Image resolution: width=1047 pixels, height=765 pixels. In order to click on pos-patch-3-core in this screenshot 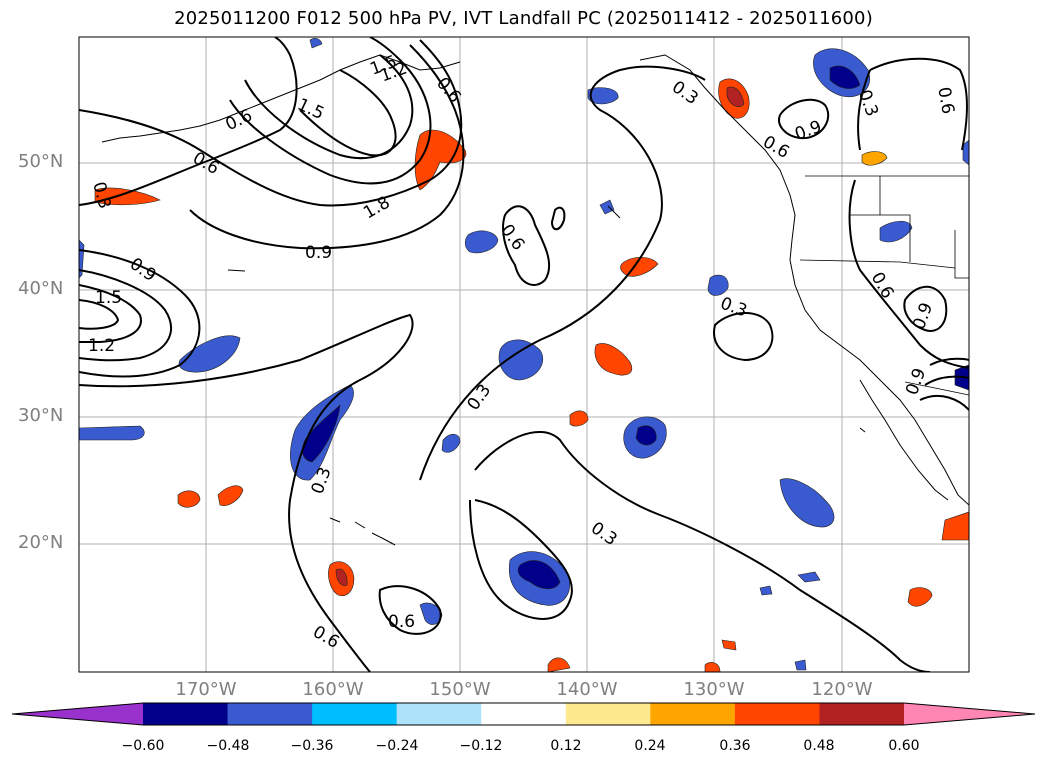, I will do `click(341, 577)`.